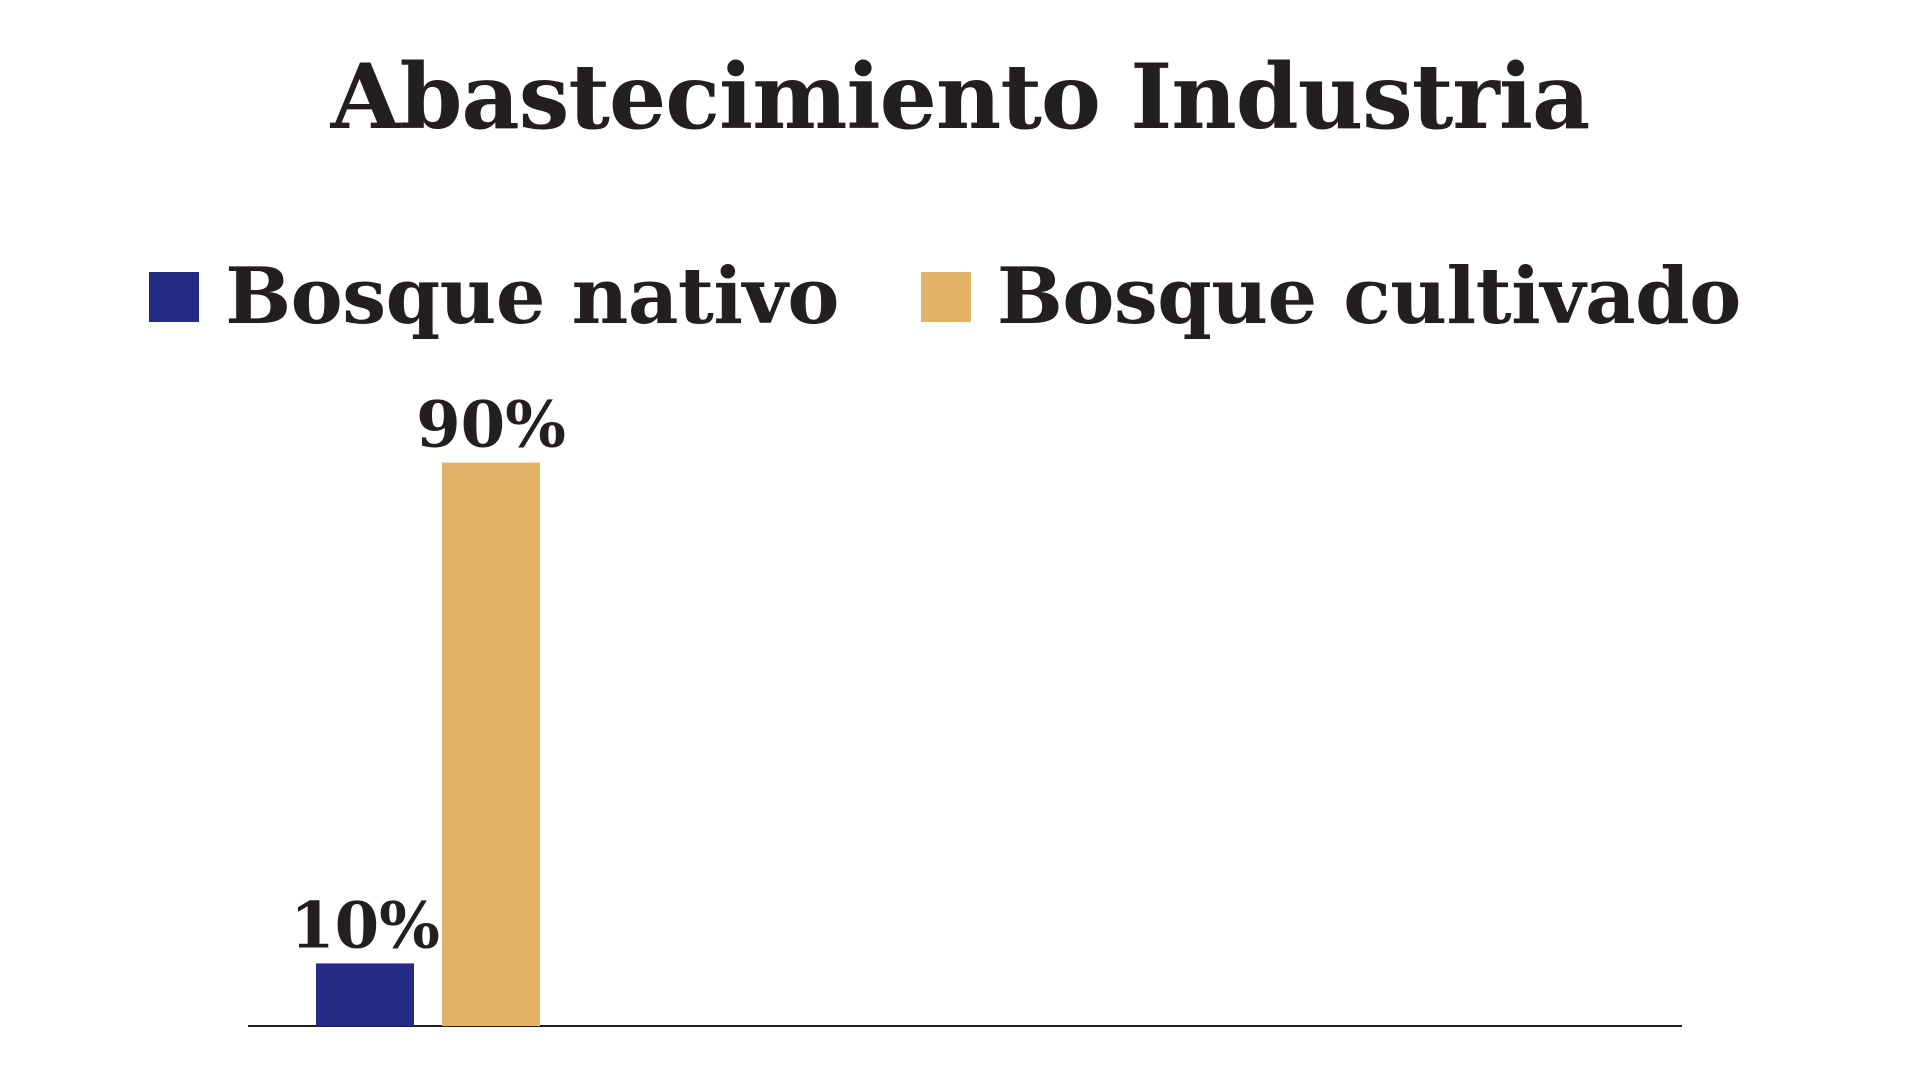  What do you see at coordinates (494, 297) in the screenshot?
I see `legend-item-bosque-nativo: Bosque nativo` at bounding box center [494, 297].